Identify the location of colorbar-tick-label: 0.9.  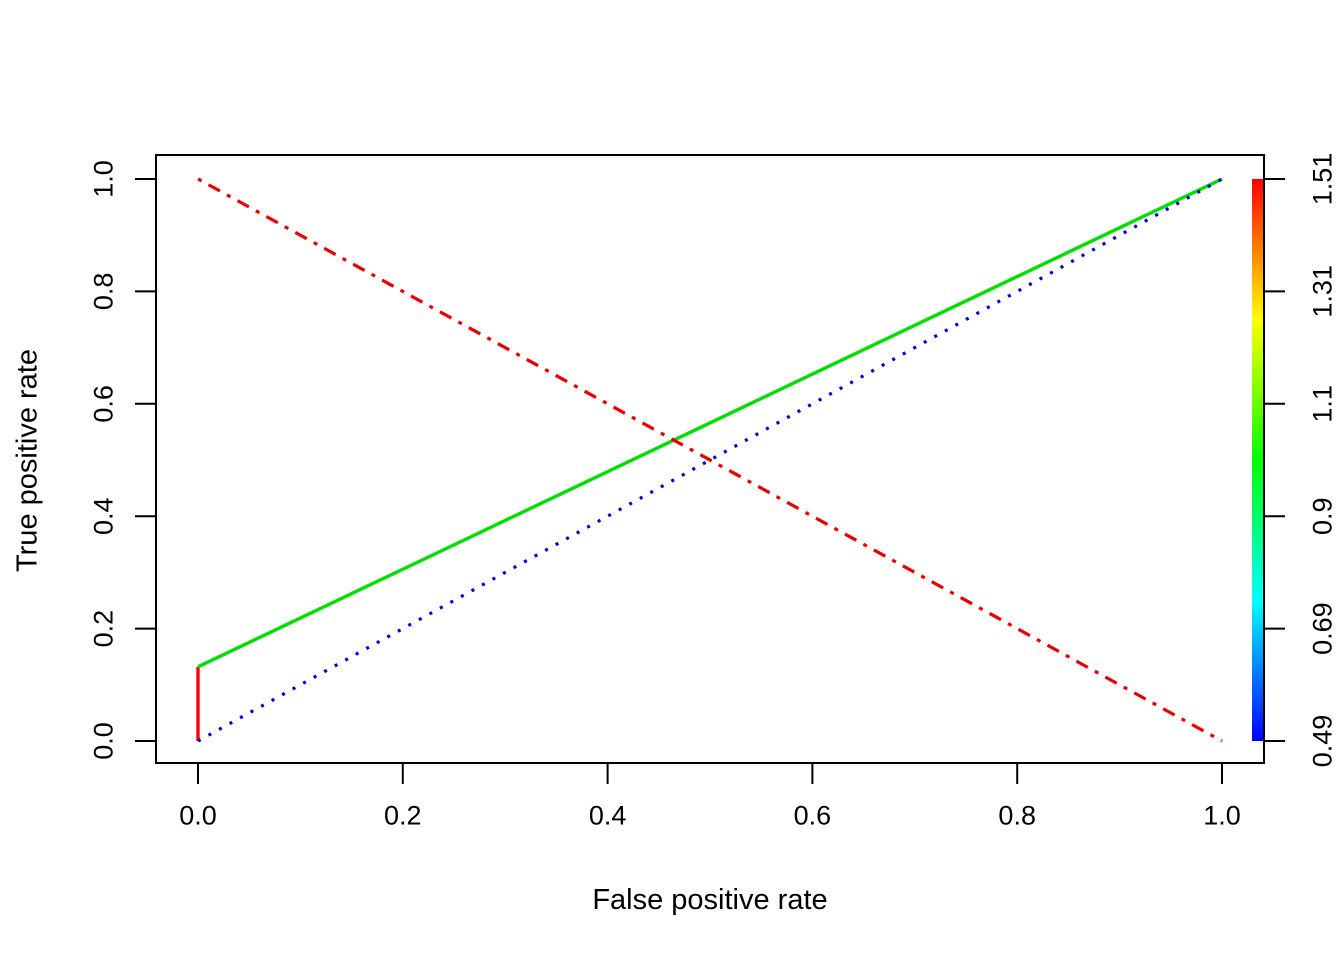
(1323, 516).